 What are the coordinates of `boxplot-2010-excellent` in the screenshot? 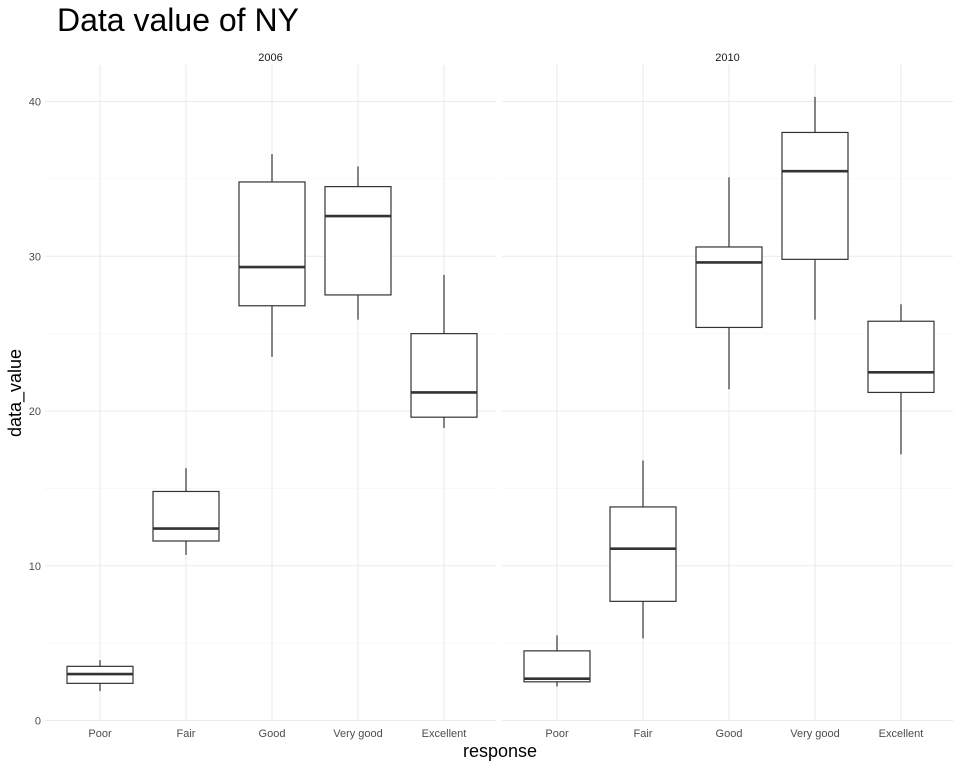 It's located at (901, 379).